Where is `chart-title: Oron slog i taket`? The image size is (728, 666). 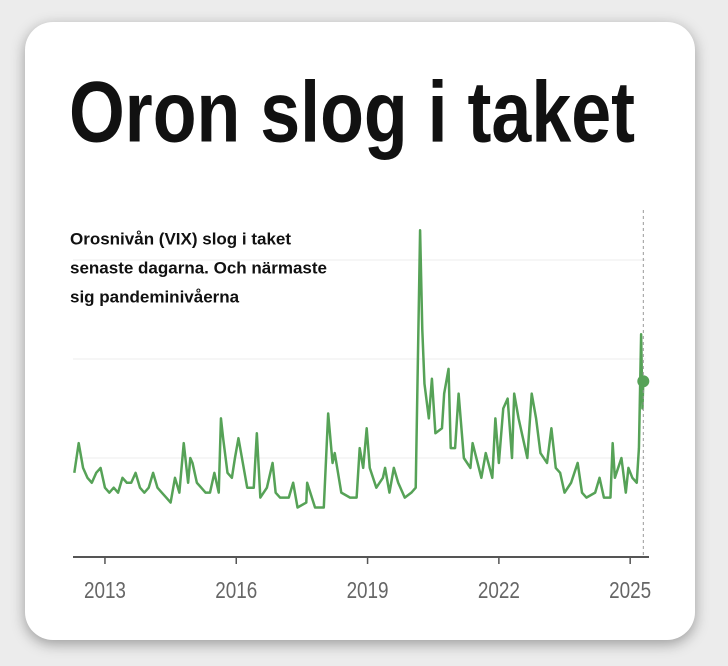
chart-title: Oron slog i taket is located at coordinates (352, 113).